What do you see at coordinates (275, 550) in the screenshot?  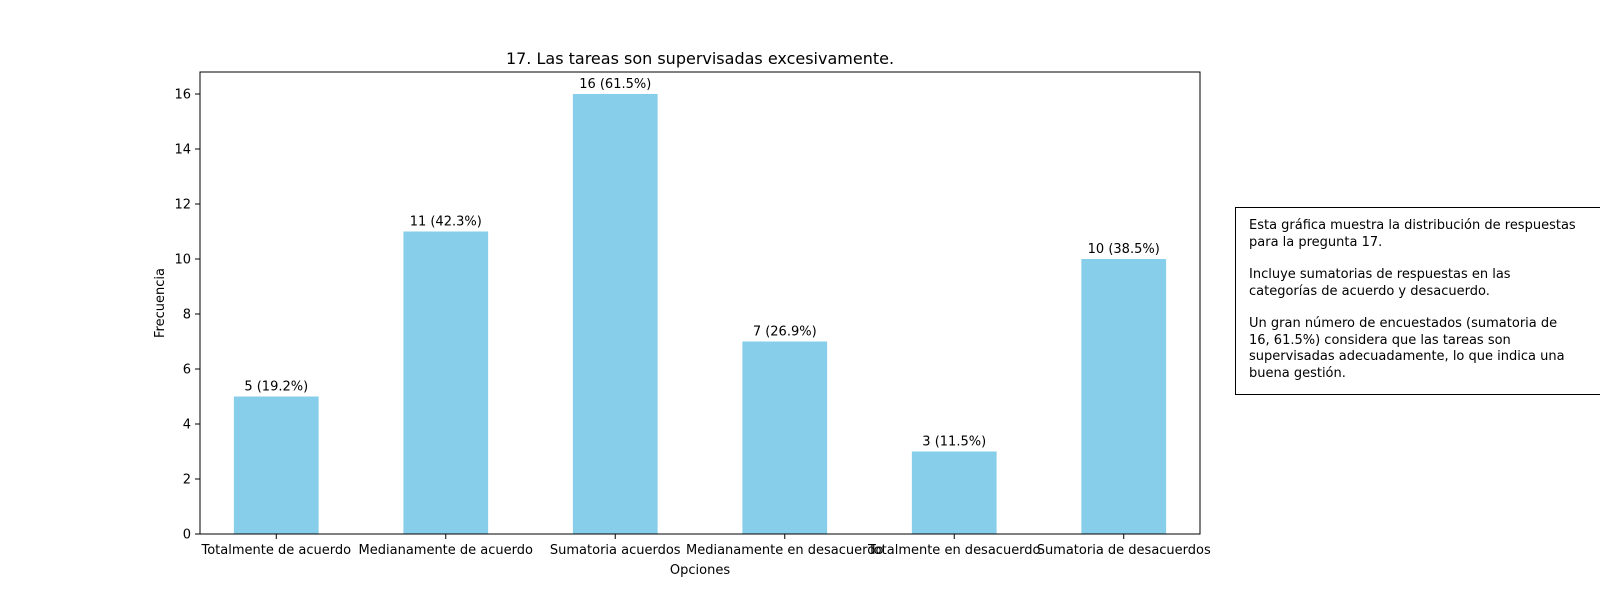 I see `x-tick-label: Totalmente de acuerdo` at bounding box center [275, 550].